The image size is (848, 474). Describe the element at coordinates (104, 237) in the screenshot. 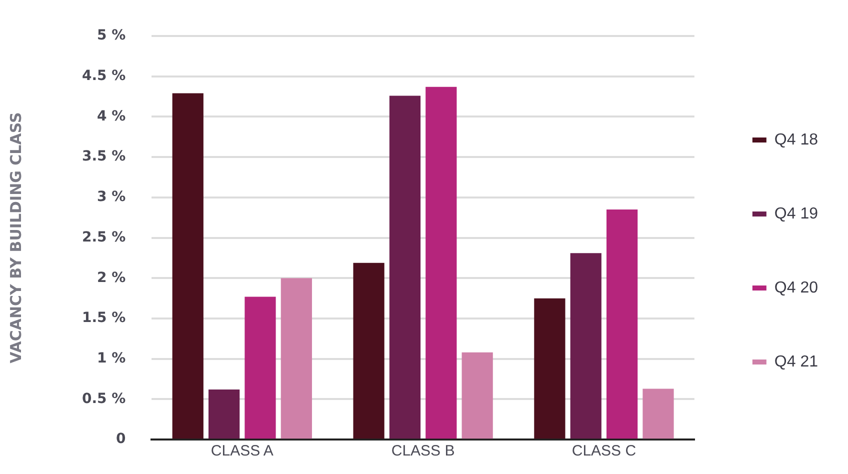

I see `y-tick-label: 2.5 %` at that location.